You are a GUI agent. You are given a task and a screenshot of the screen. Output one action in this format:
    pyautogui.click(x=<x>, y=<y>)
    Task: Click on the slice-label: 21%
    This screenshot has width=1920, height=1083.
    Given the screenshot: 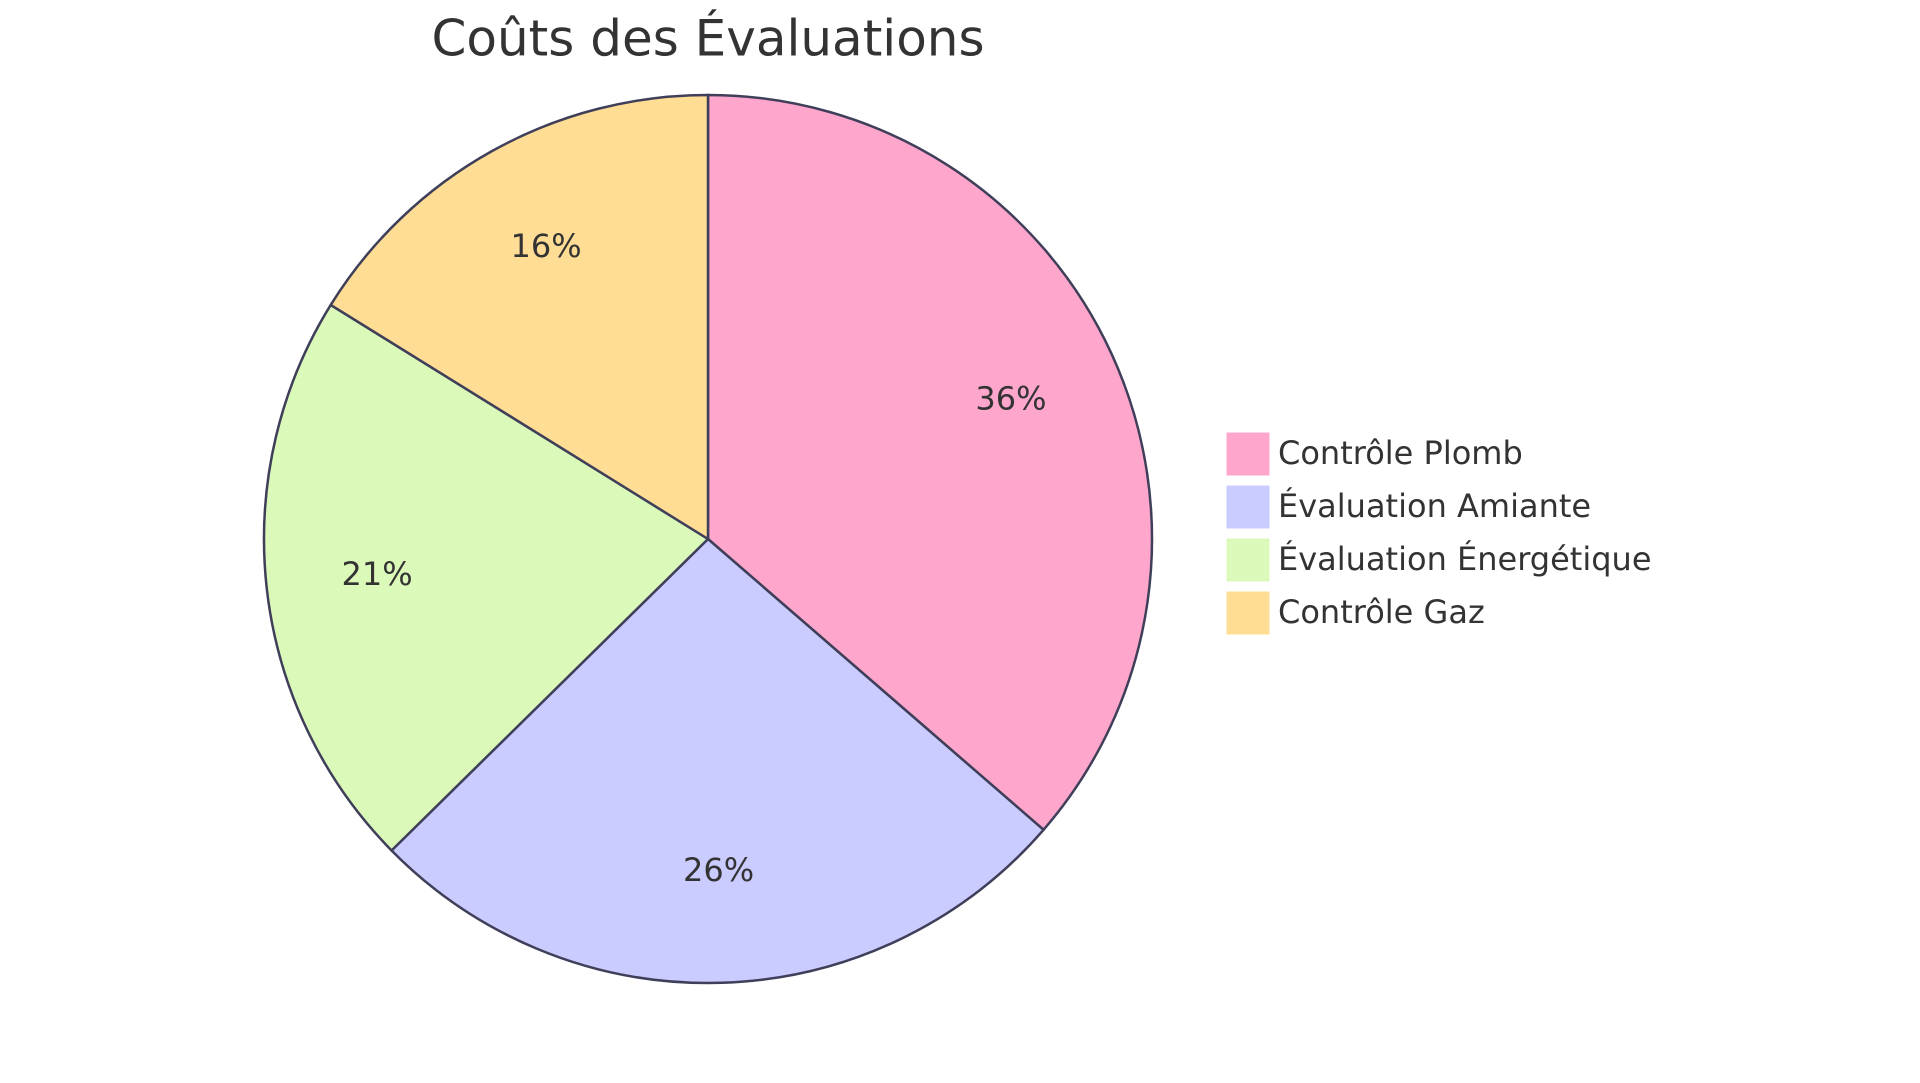 What is the action you would take?
    pyautogui.click(x=376, y=574)
    